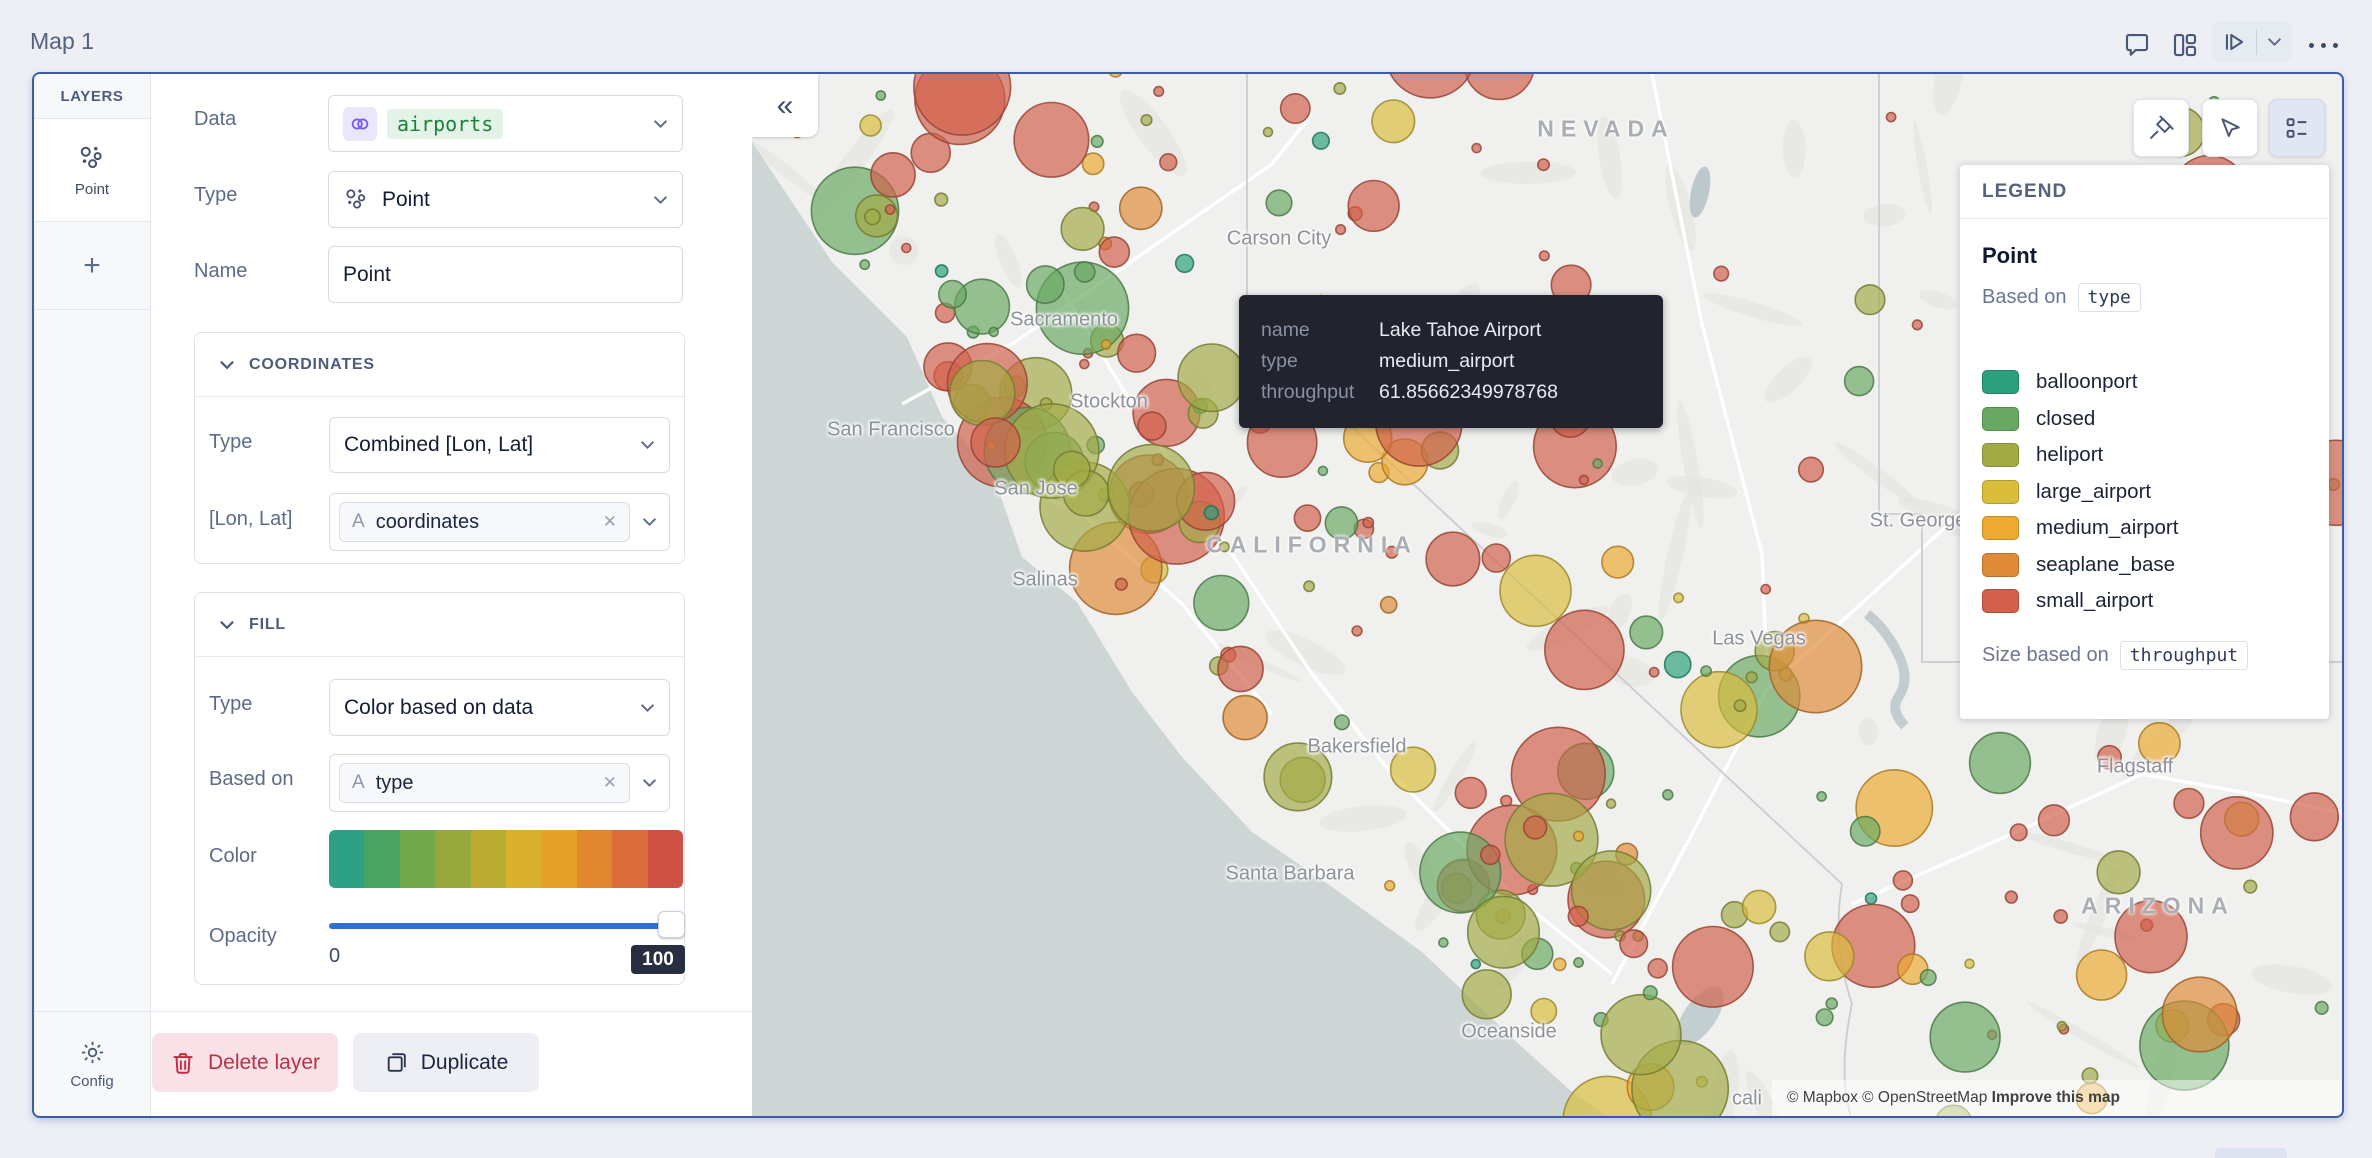  I want to click on coord-type-select: Combined [Lon, Lat], so click(499, 445).